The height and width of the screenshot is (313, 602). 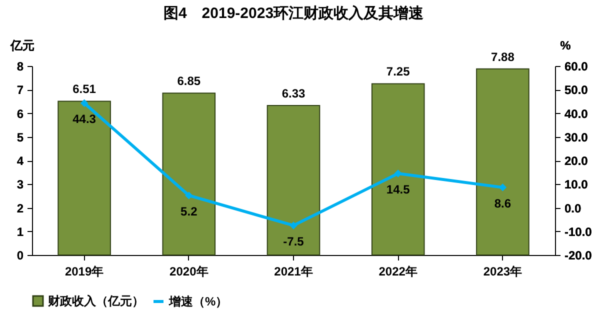 I want to click on data-label: -7.5, so click(x=293, y=241).